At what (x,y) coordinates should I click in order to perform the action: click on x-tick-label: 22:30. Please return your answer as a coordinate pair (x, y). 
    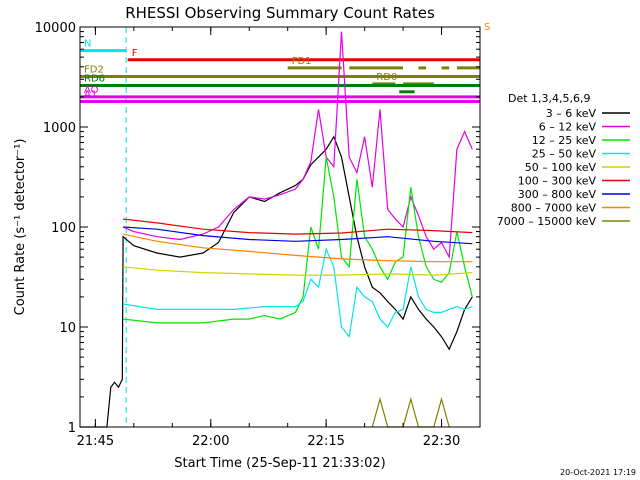
    Looking at the image, I should click on (441, 441).